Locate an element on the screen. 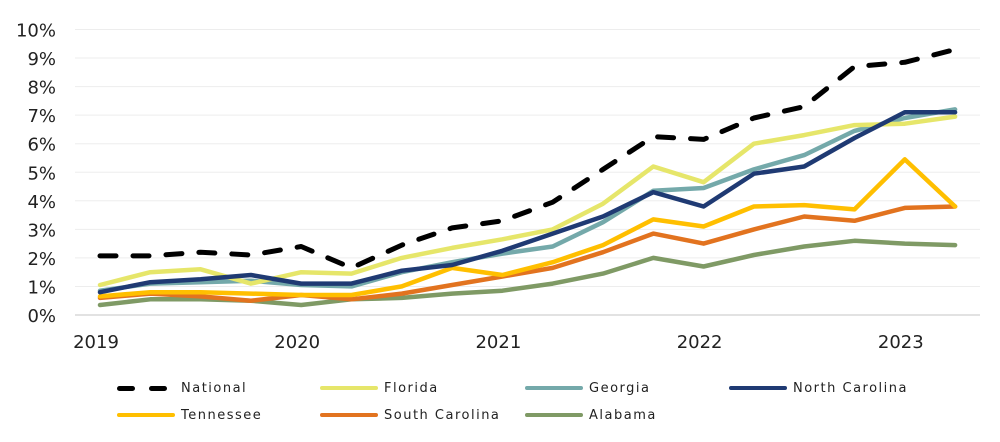 The width and height of the screenshot is (1000, 442). x-axis-ticks: 2019 2020 2021 2022 2023 is located at coordinates (498, 342).